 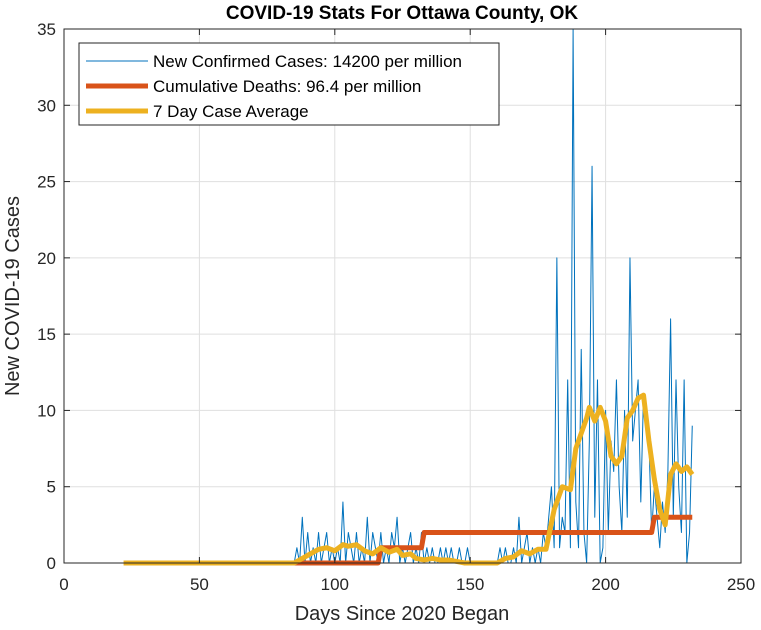 What do you see at coordinates (493, 540) in the screenshot?
I see `cumulative-deaths-line` at bounding box center [493, 540].